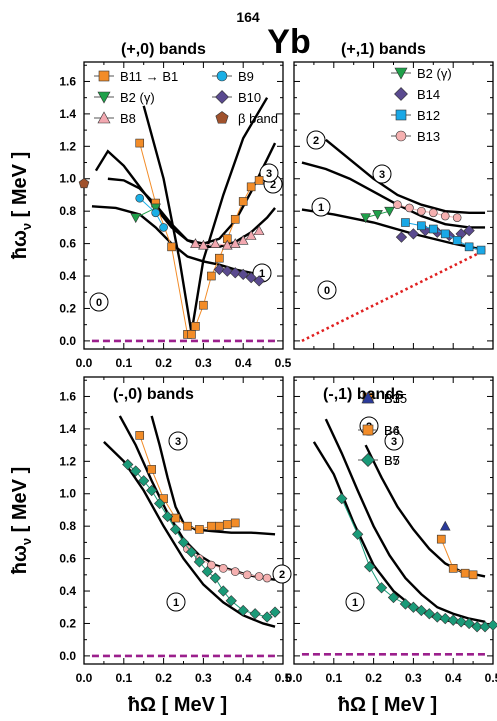  I want to click on series-b7, so click(416, 562).